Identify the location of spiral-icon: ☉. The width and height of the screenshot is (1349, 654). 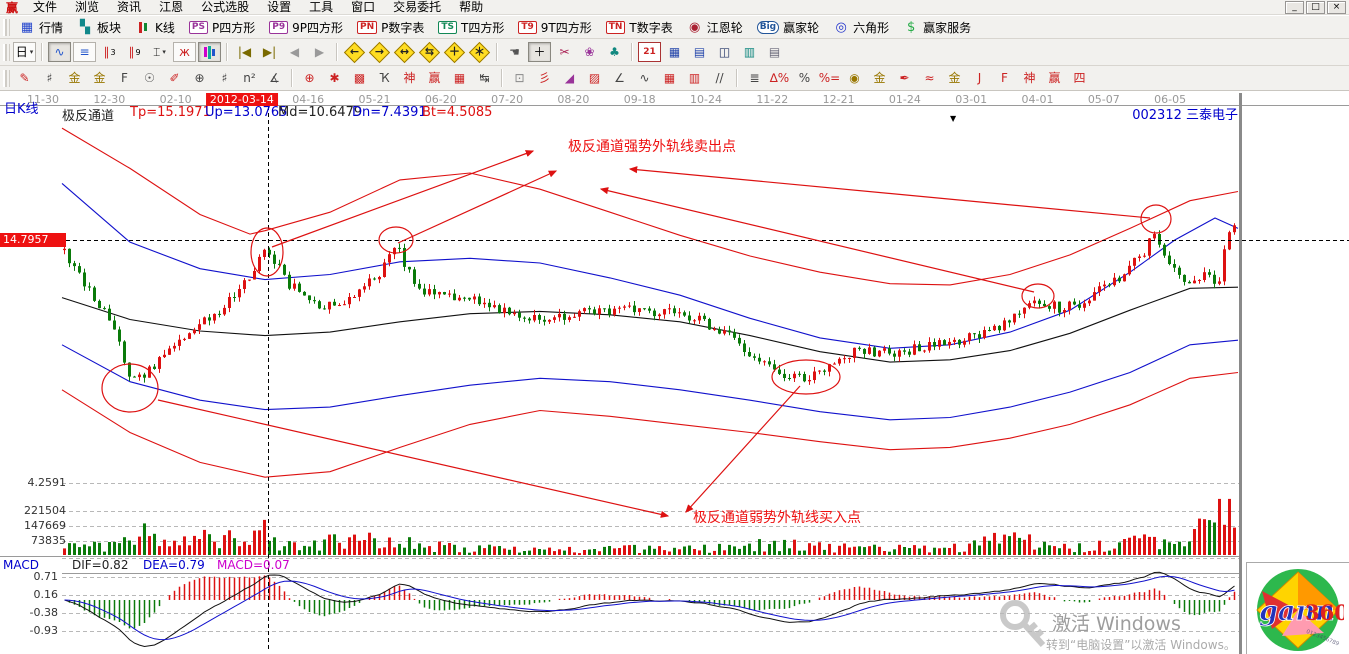
(149, 78).